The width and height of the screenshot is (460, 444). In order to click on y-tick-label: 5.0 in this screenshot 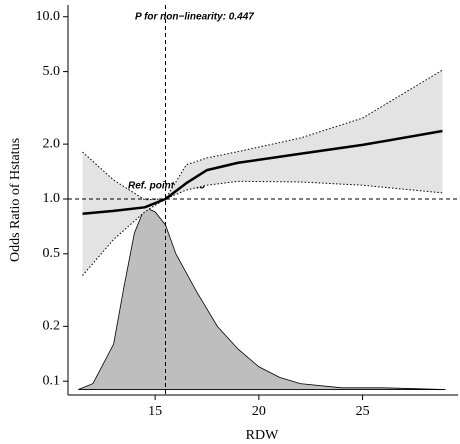, I will do `click(52, 71)`.